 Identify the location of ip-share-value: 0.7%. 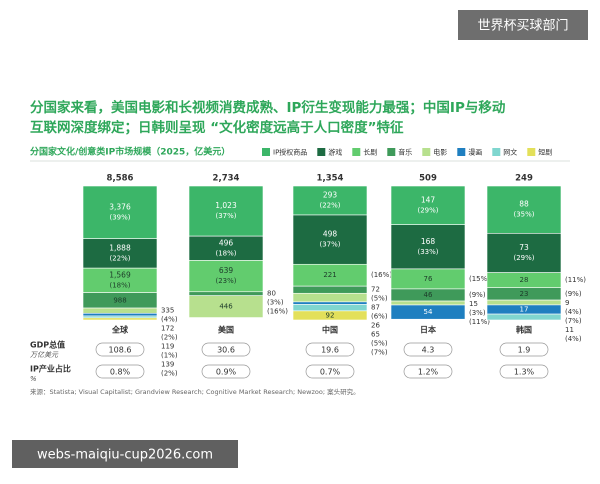
(330, 372).